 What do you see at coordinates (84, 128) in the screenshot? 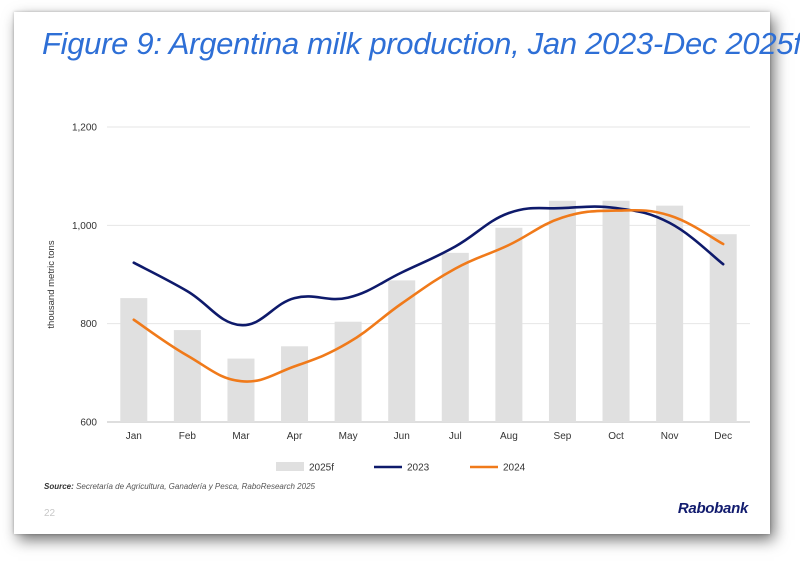
I see `y-tick-label: 1,200` at bounding box center [84, 128].